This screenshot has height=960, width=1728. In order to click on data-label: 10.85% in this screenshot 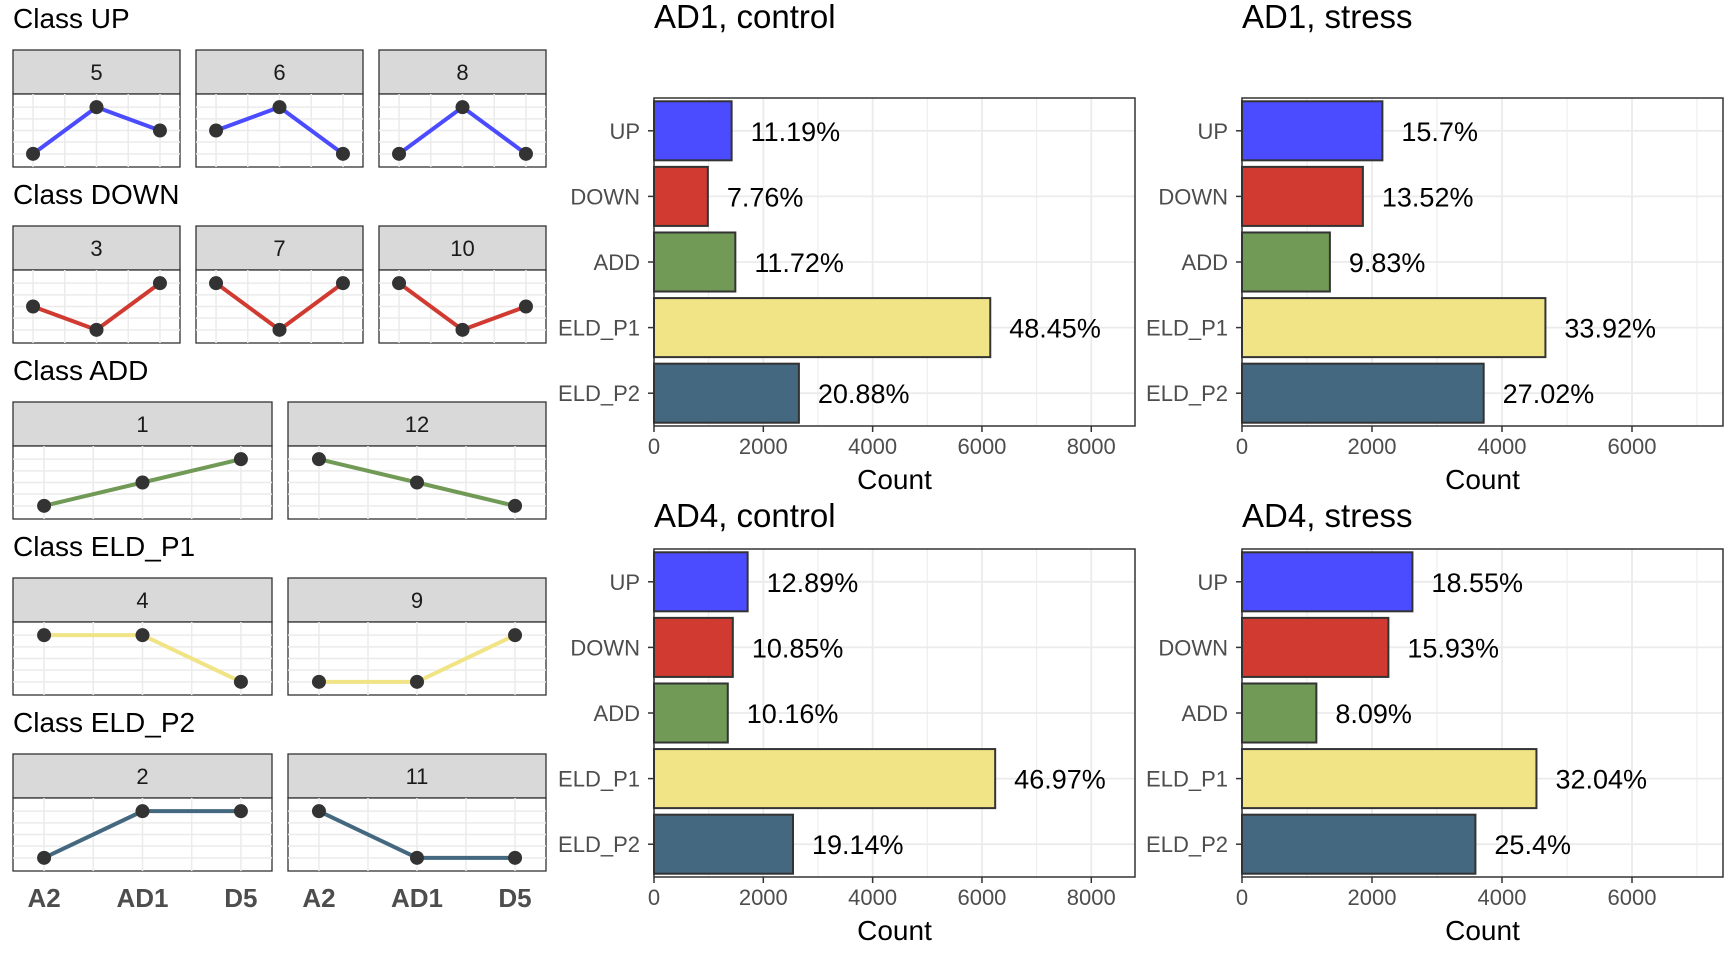, I will do `click(798, 648)`.